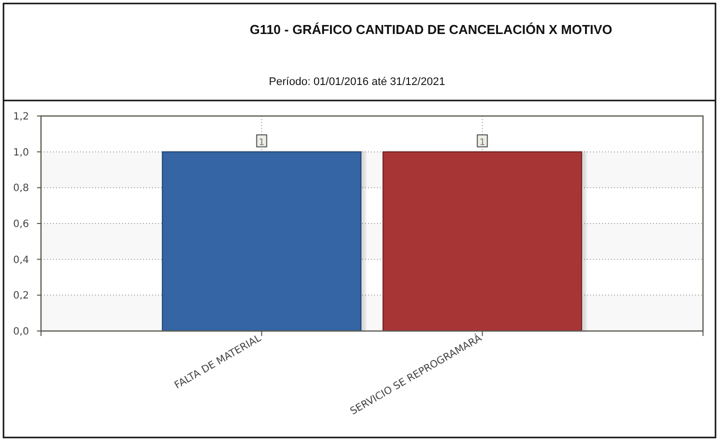 This screenshot has width=720, height=443. I want to click on y-tick-label: 0,6, so click(21, 224).